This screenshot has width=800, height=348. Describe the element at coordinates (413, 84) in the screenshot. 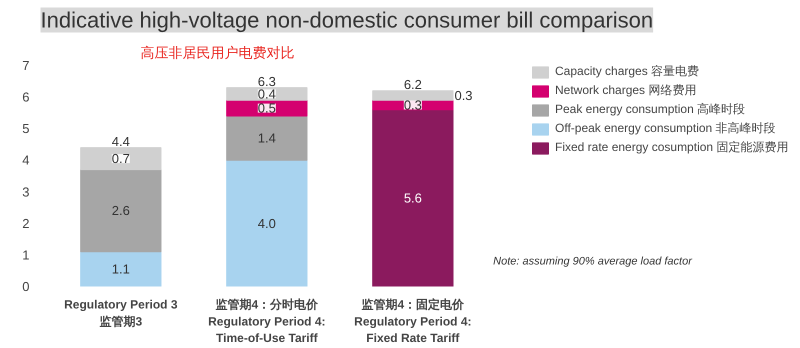

I see `total-label: 6.2` at that location.